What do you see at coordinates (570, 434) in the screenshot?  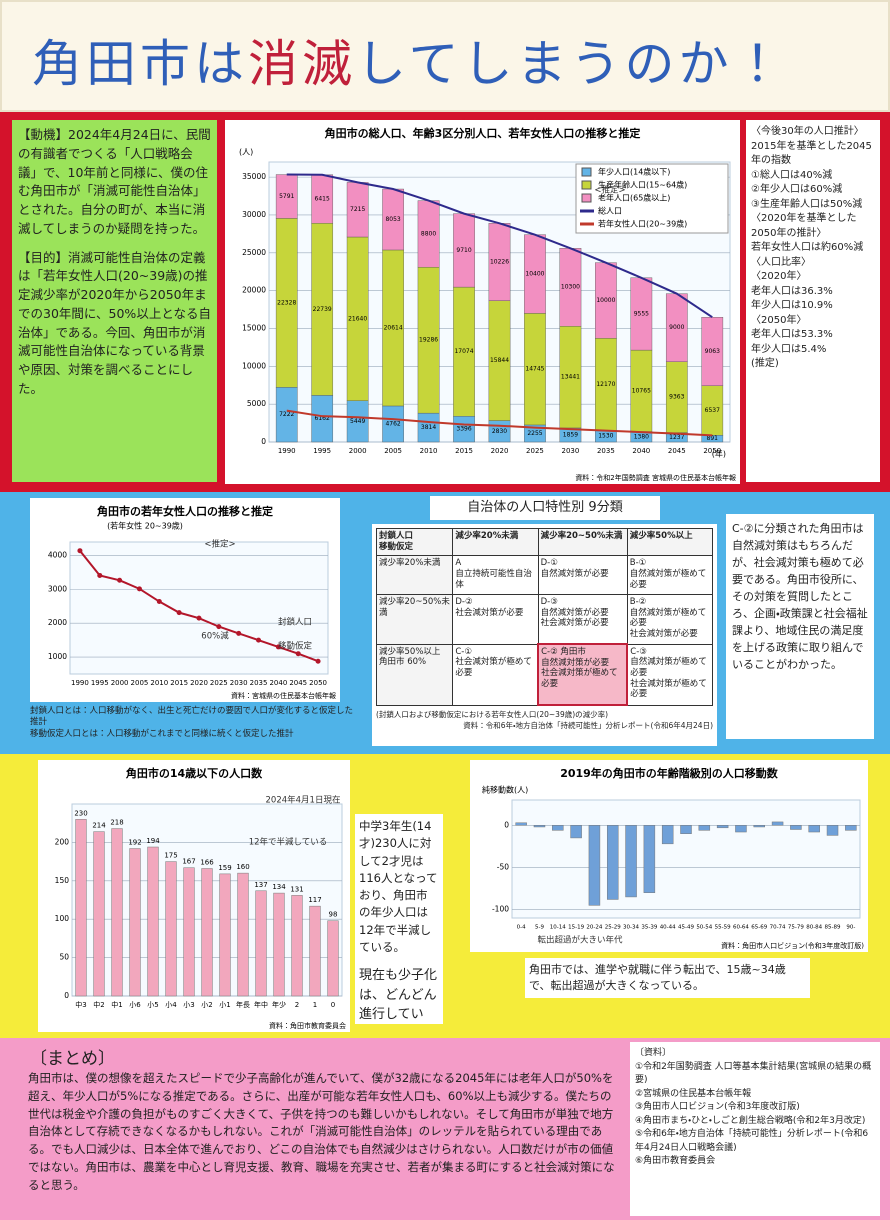 I see `data-label: 1859` at bounding box center [570, 434].